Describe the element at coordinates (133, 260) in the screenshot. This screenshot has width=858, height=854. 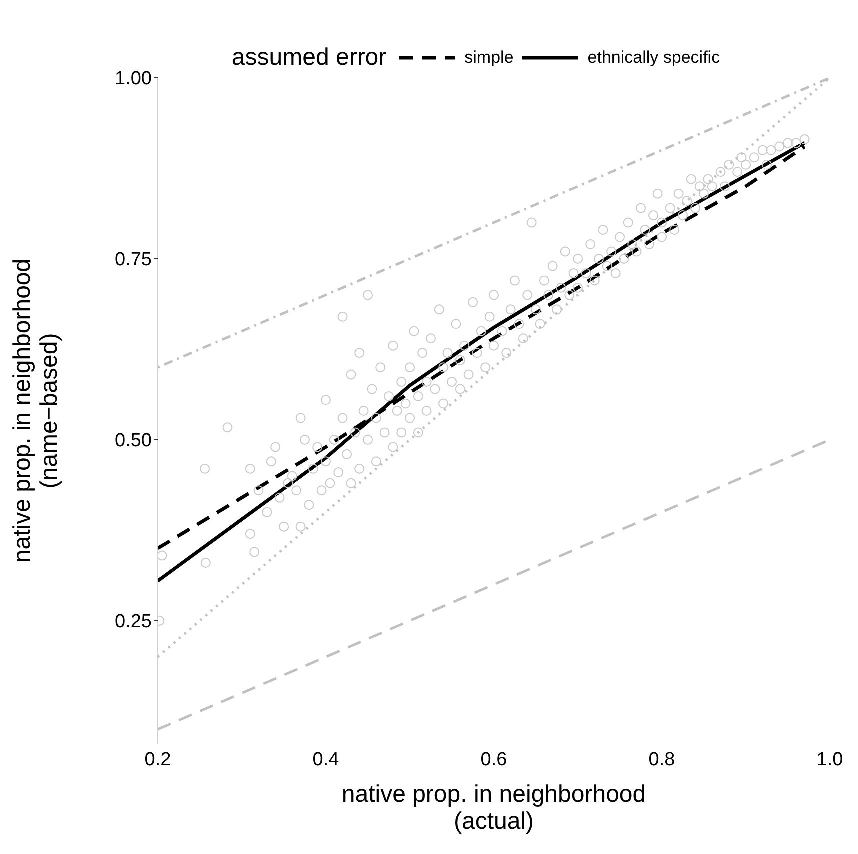
I see `y-tick-label: 0.75` at that location.